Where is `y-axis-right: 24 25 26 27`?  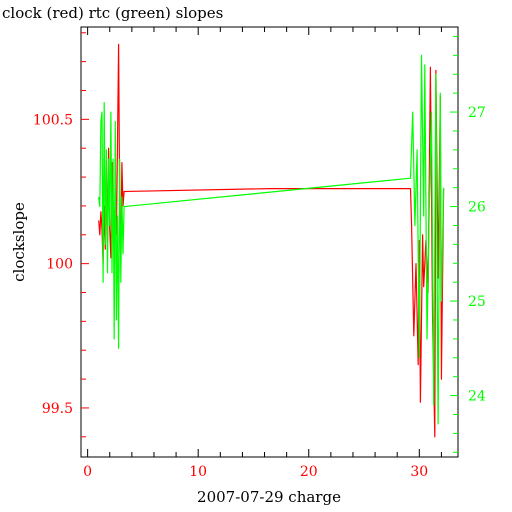
y-axis-right: 24 25 26 27 is located at coordinates (468, 244).